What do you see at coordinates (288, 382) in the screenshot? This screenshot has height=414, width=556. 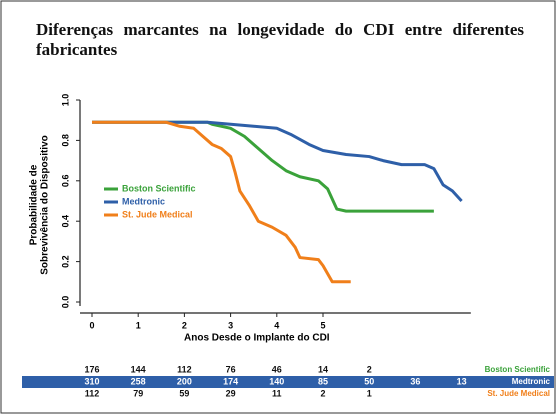 I see `risk-row-band` at bounding box center [288, 382].